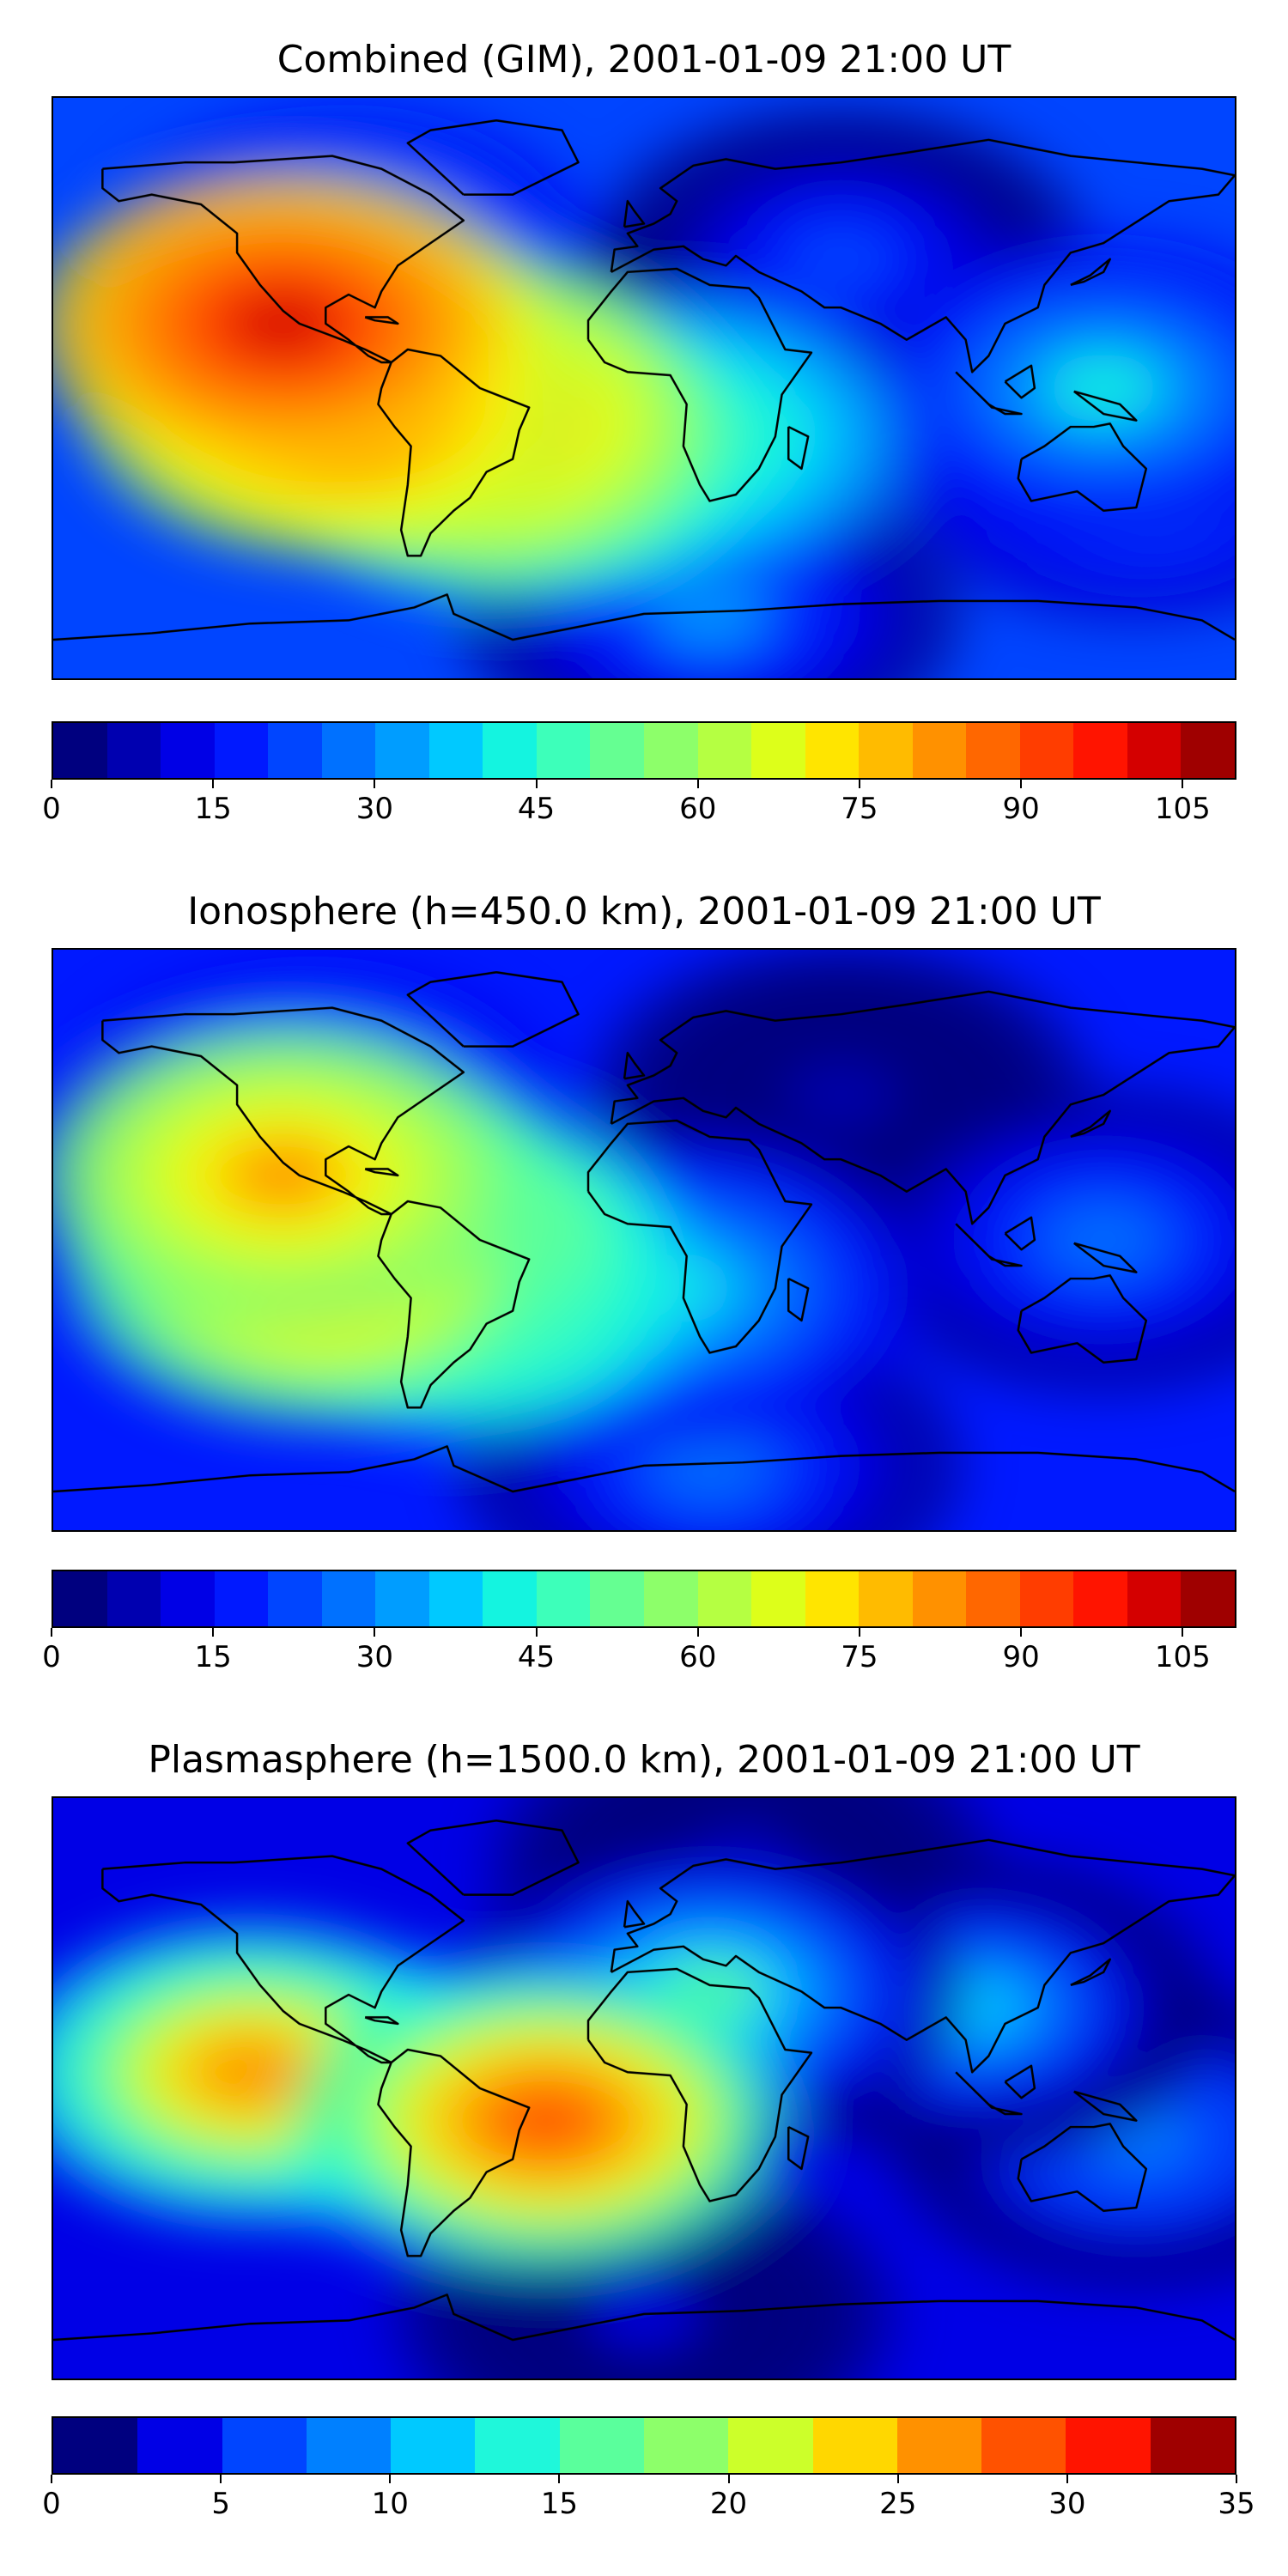 Image resolution: width=1288 pixels, height=2576 pixels. I want to click on colorbar-tick-label: 10, so click(390, 2504).